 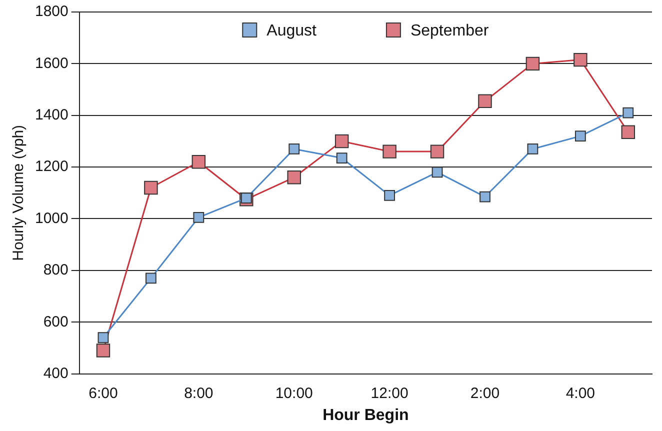 I want to click on y-tick-label: 1000, so click(x=51, y=218).